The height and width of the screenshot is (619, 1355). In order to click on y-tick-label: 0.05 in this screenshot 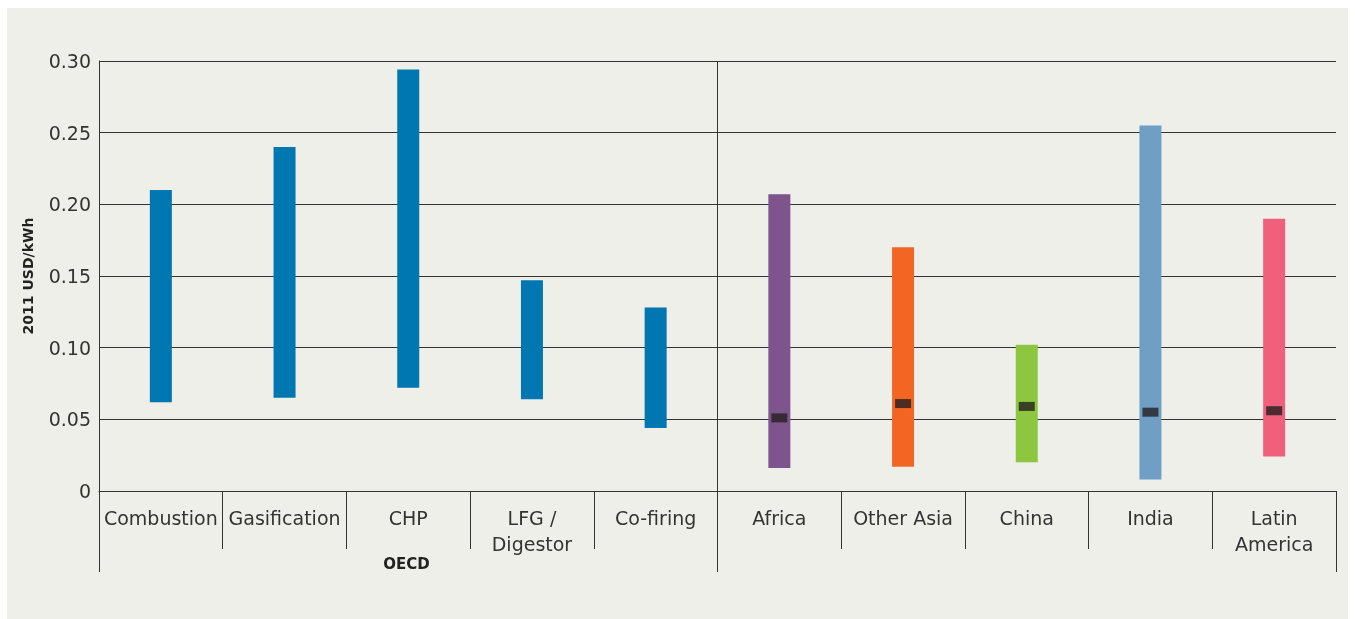, I will do `click(69, 419)`.